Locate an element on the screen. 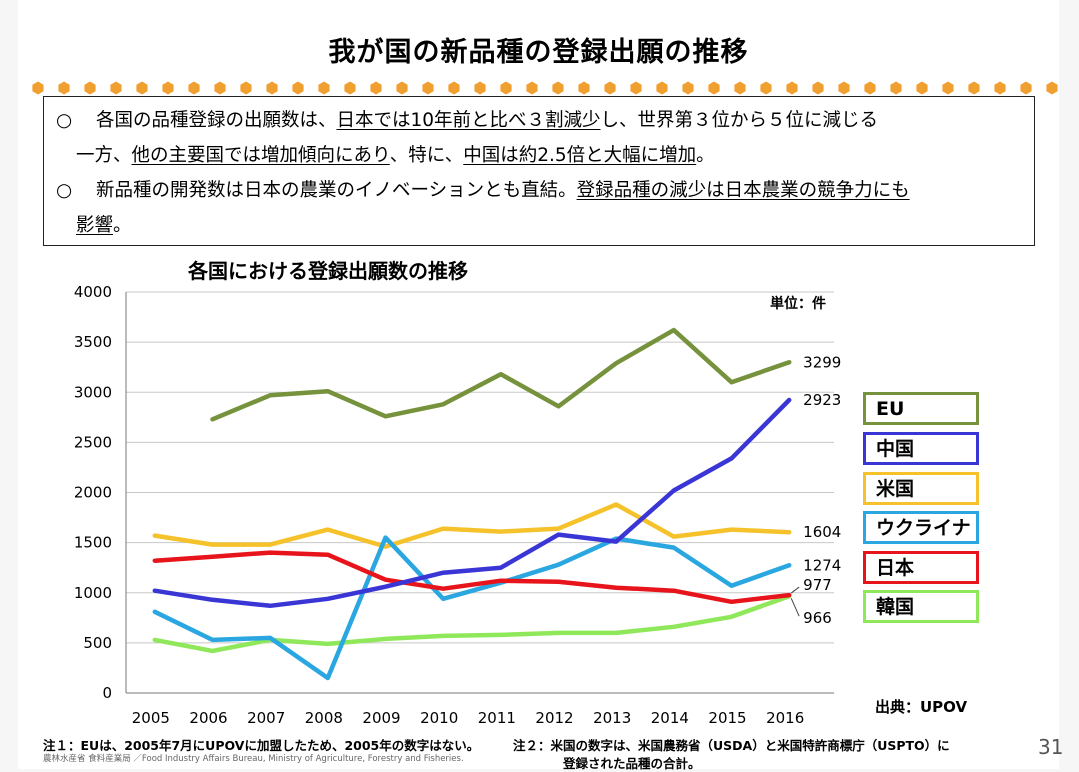  x-tick-label: 2010 is located at coordinates (439, 718).